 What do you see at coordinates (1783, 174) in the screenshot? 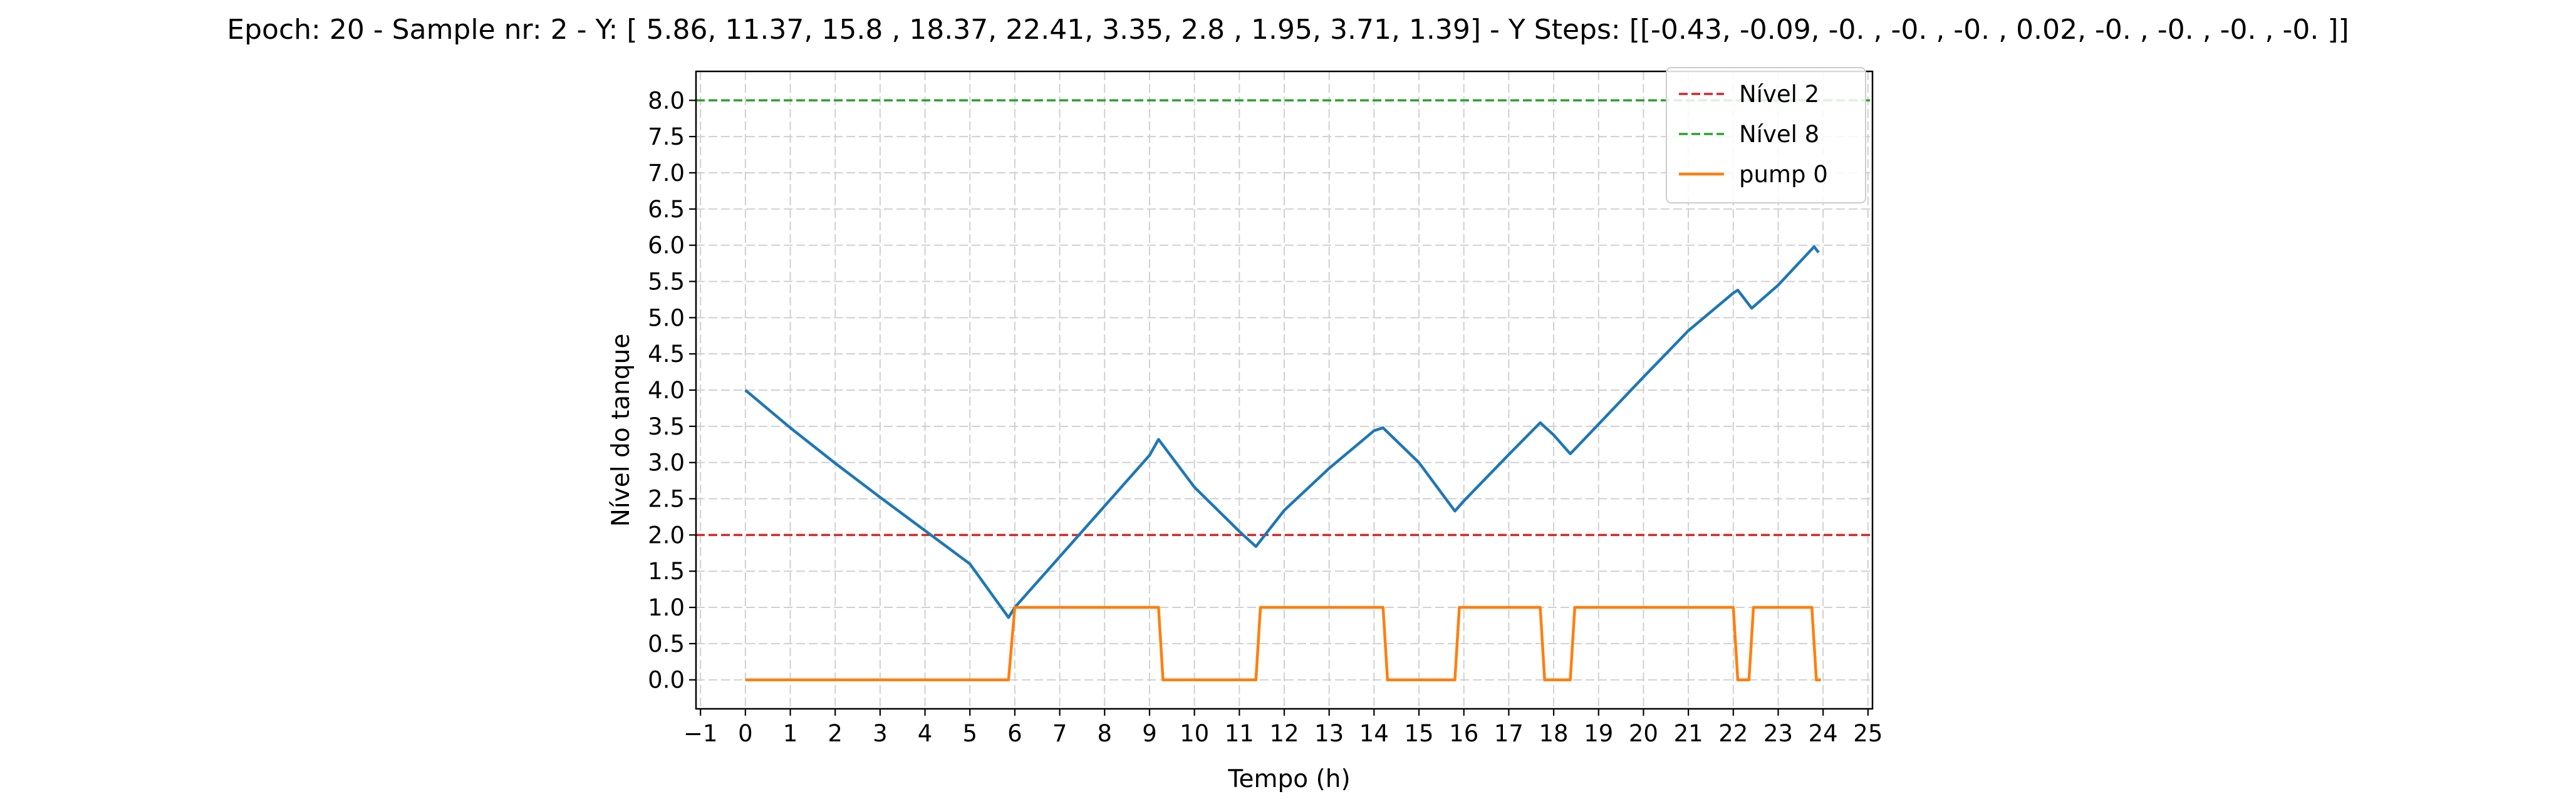
I see `legend-label: pump 0` at bounding box center [1783, 174].